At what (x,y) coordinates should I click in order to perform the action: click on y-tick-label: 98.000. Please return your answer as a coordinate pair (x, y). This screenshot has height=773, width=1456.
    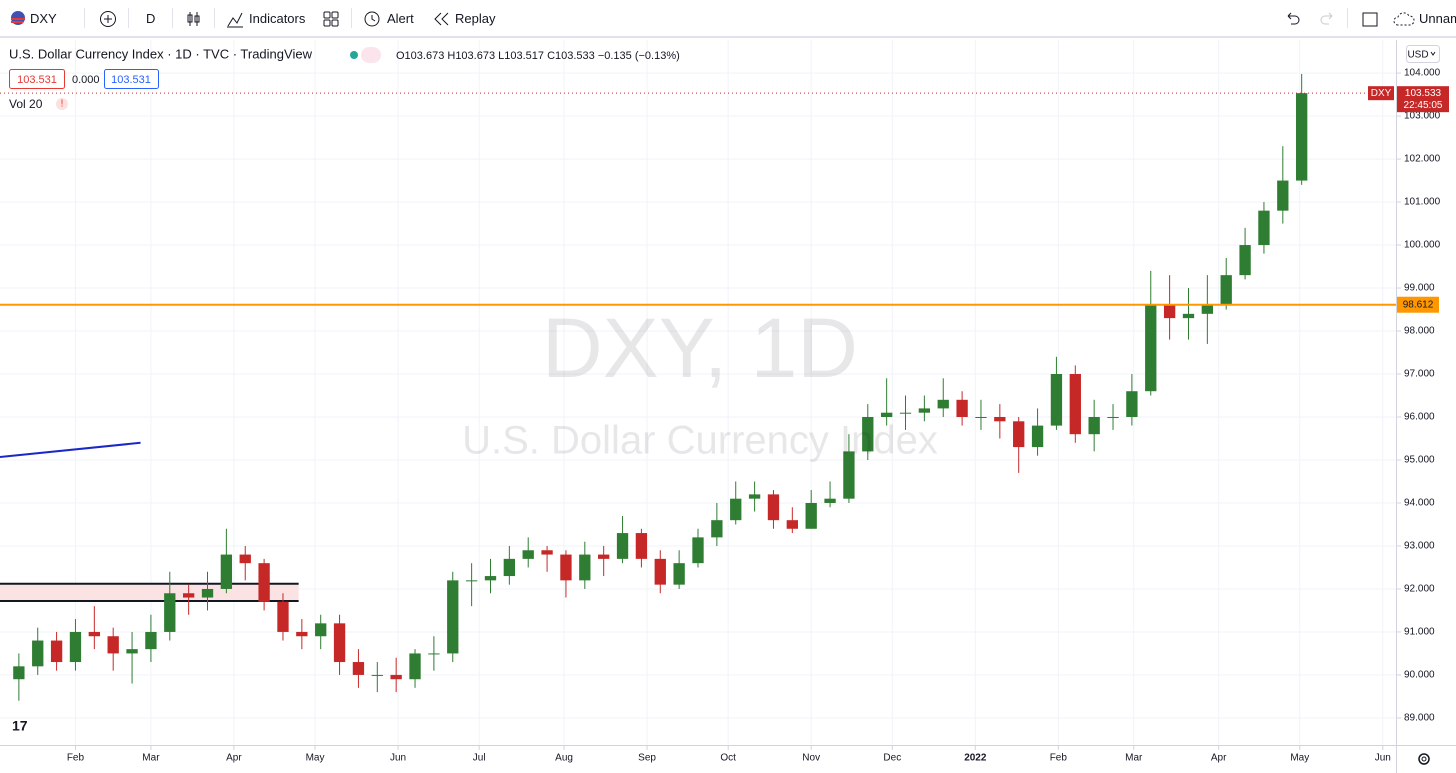
    Looking at the image, I should click on (1419, 331).